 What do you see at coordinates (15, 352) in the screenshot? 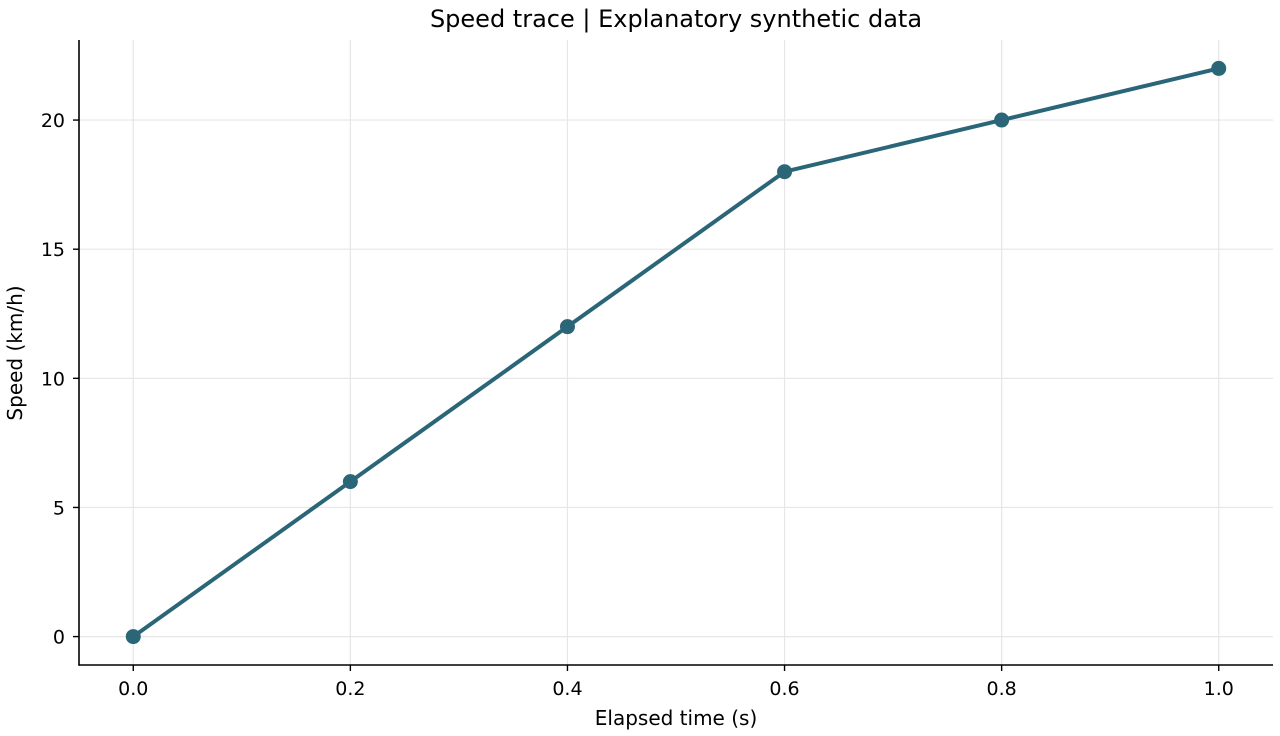
I see `y-axis-label: Speed (km/h)` at bounding box center [15, 352].